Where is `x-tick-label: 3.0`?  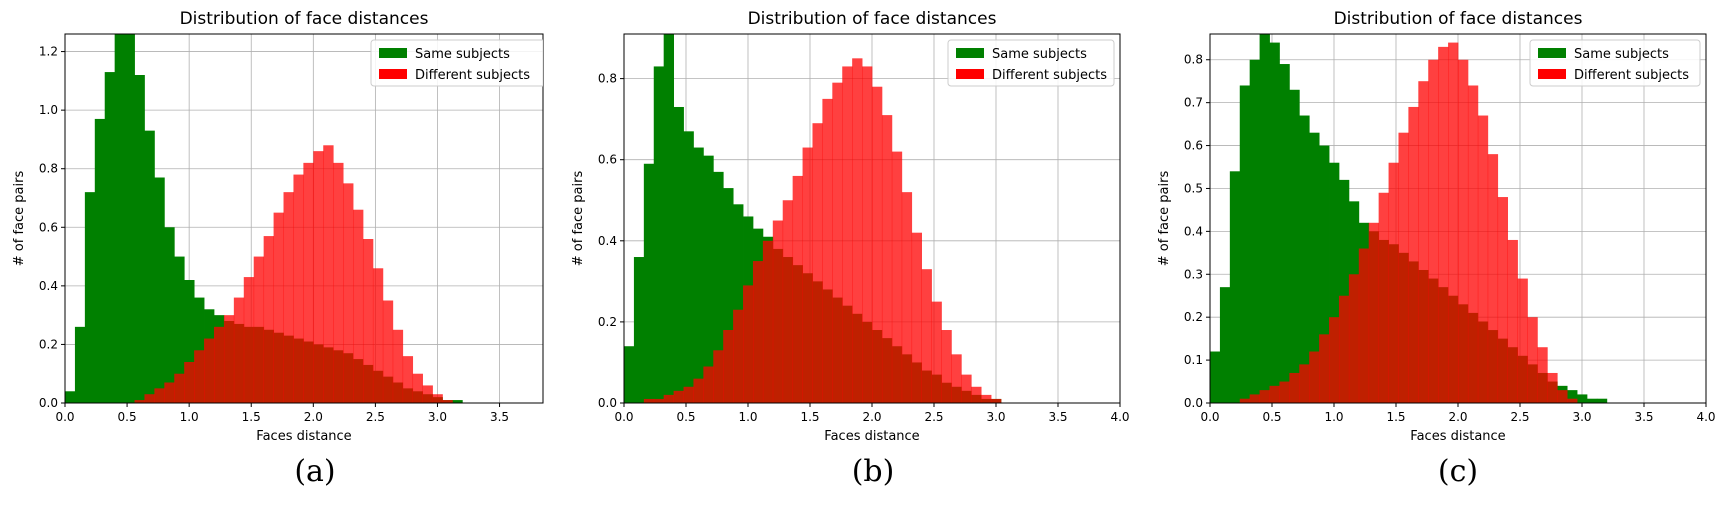 x-tick-label: 3.0 is located at coordinates (437, 417).